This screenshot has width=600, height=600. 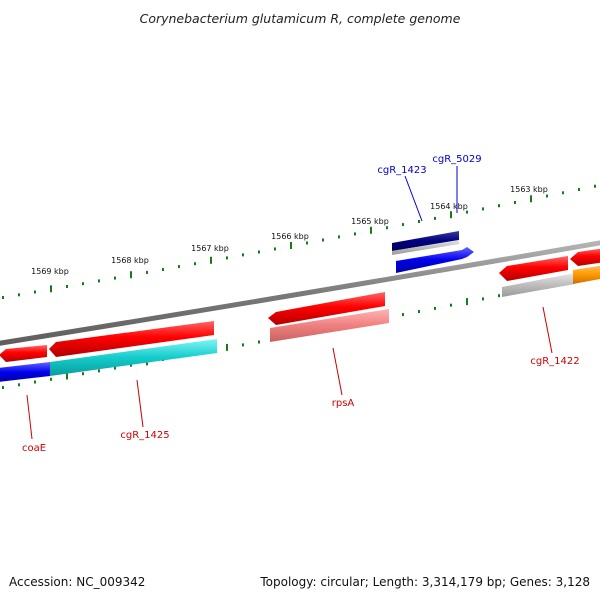 I want to click on gene-label-cgR_5029: cgR_5029, so click(x=456, y=159).